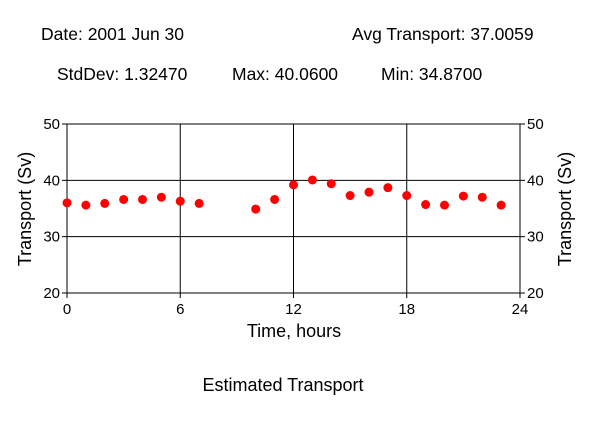  Describe the element at coordinates (25, 209) in the screenshot. I see `y-axis-label-left: Transport (Sv)` at that location.